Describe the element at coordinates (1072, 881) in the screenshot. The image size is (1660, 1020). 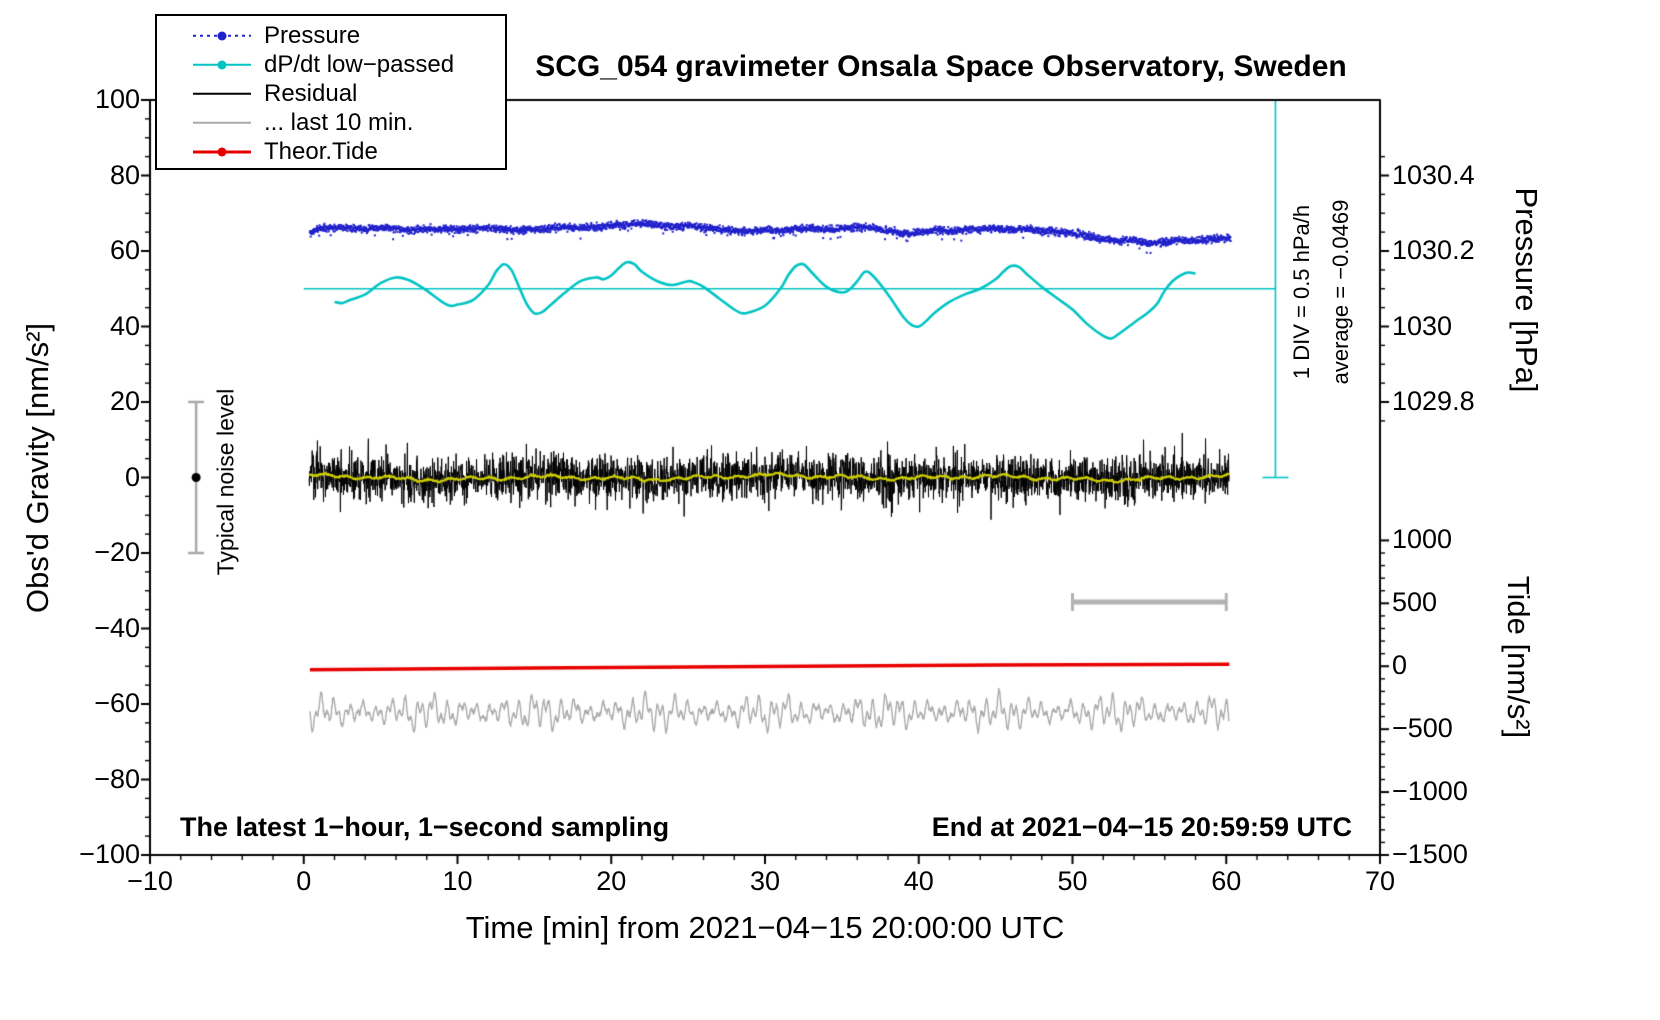
I see `x-tick-label: 50` at that location.